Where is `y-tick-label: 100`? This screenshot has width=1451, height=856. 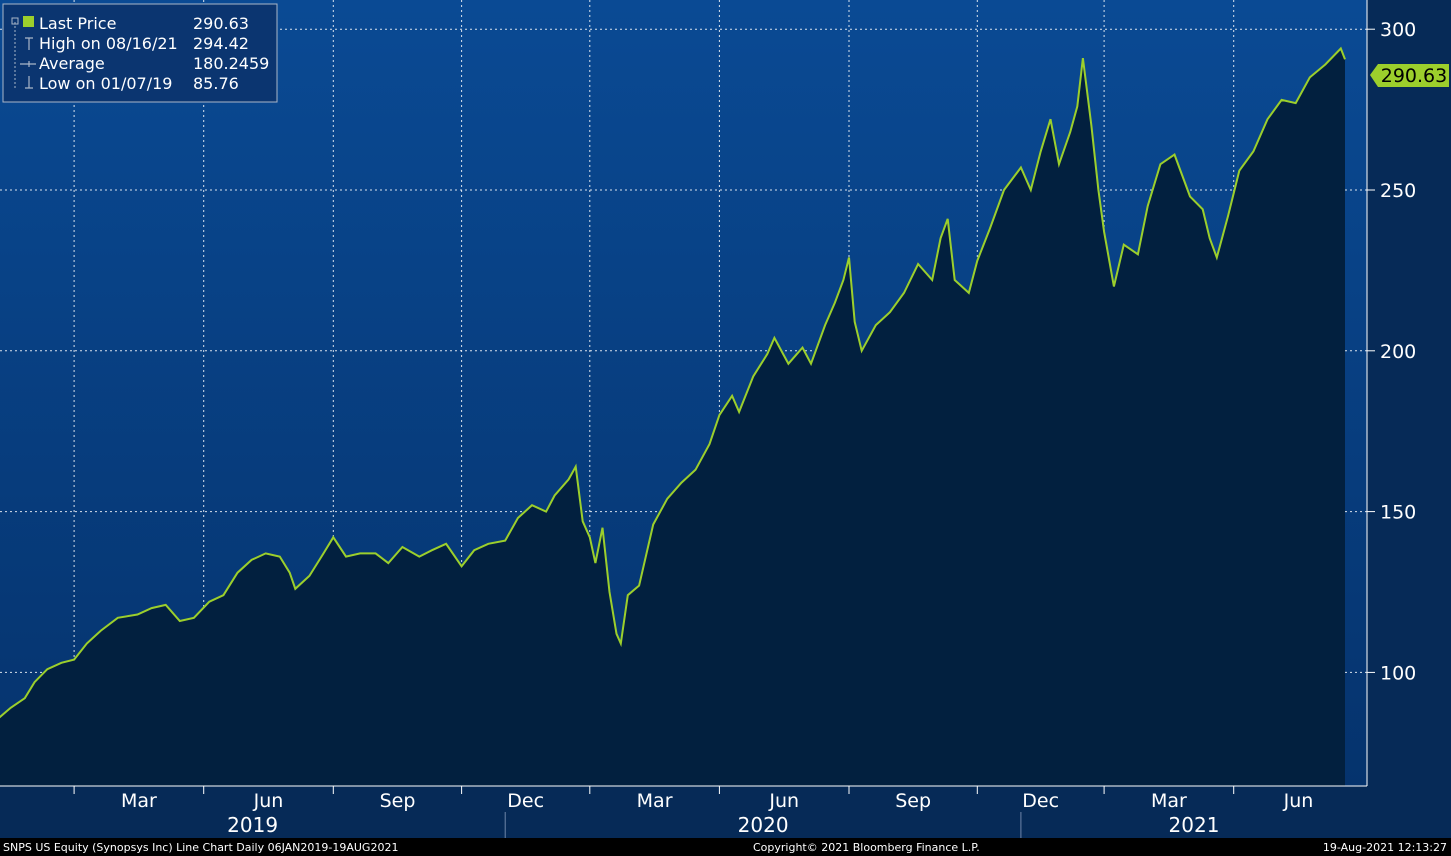
y-tick-label: 100 is located at coordinates (1398, 673).